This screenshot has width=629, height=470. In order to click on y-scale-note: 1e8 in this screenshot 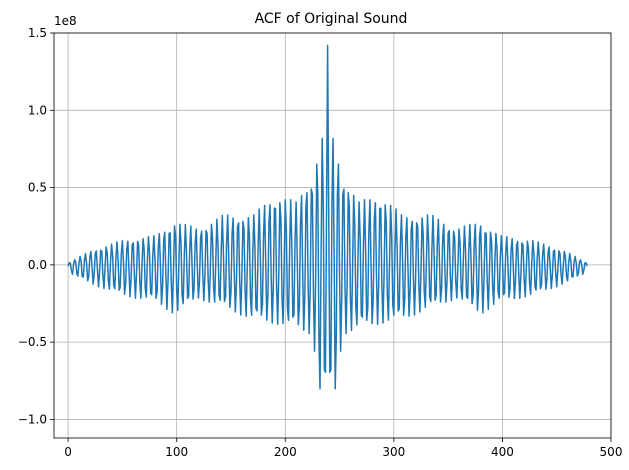, I will do `click(65, 21)`.